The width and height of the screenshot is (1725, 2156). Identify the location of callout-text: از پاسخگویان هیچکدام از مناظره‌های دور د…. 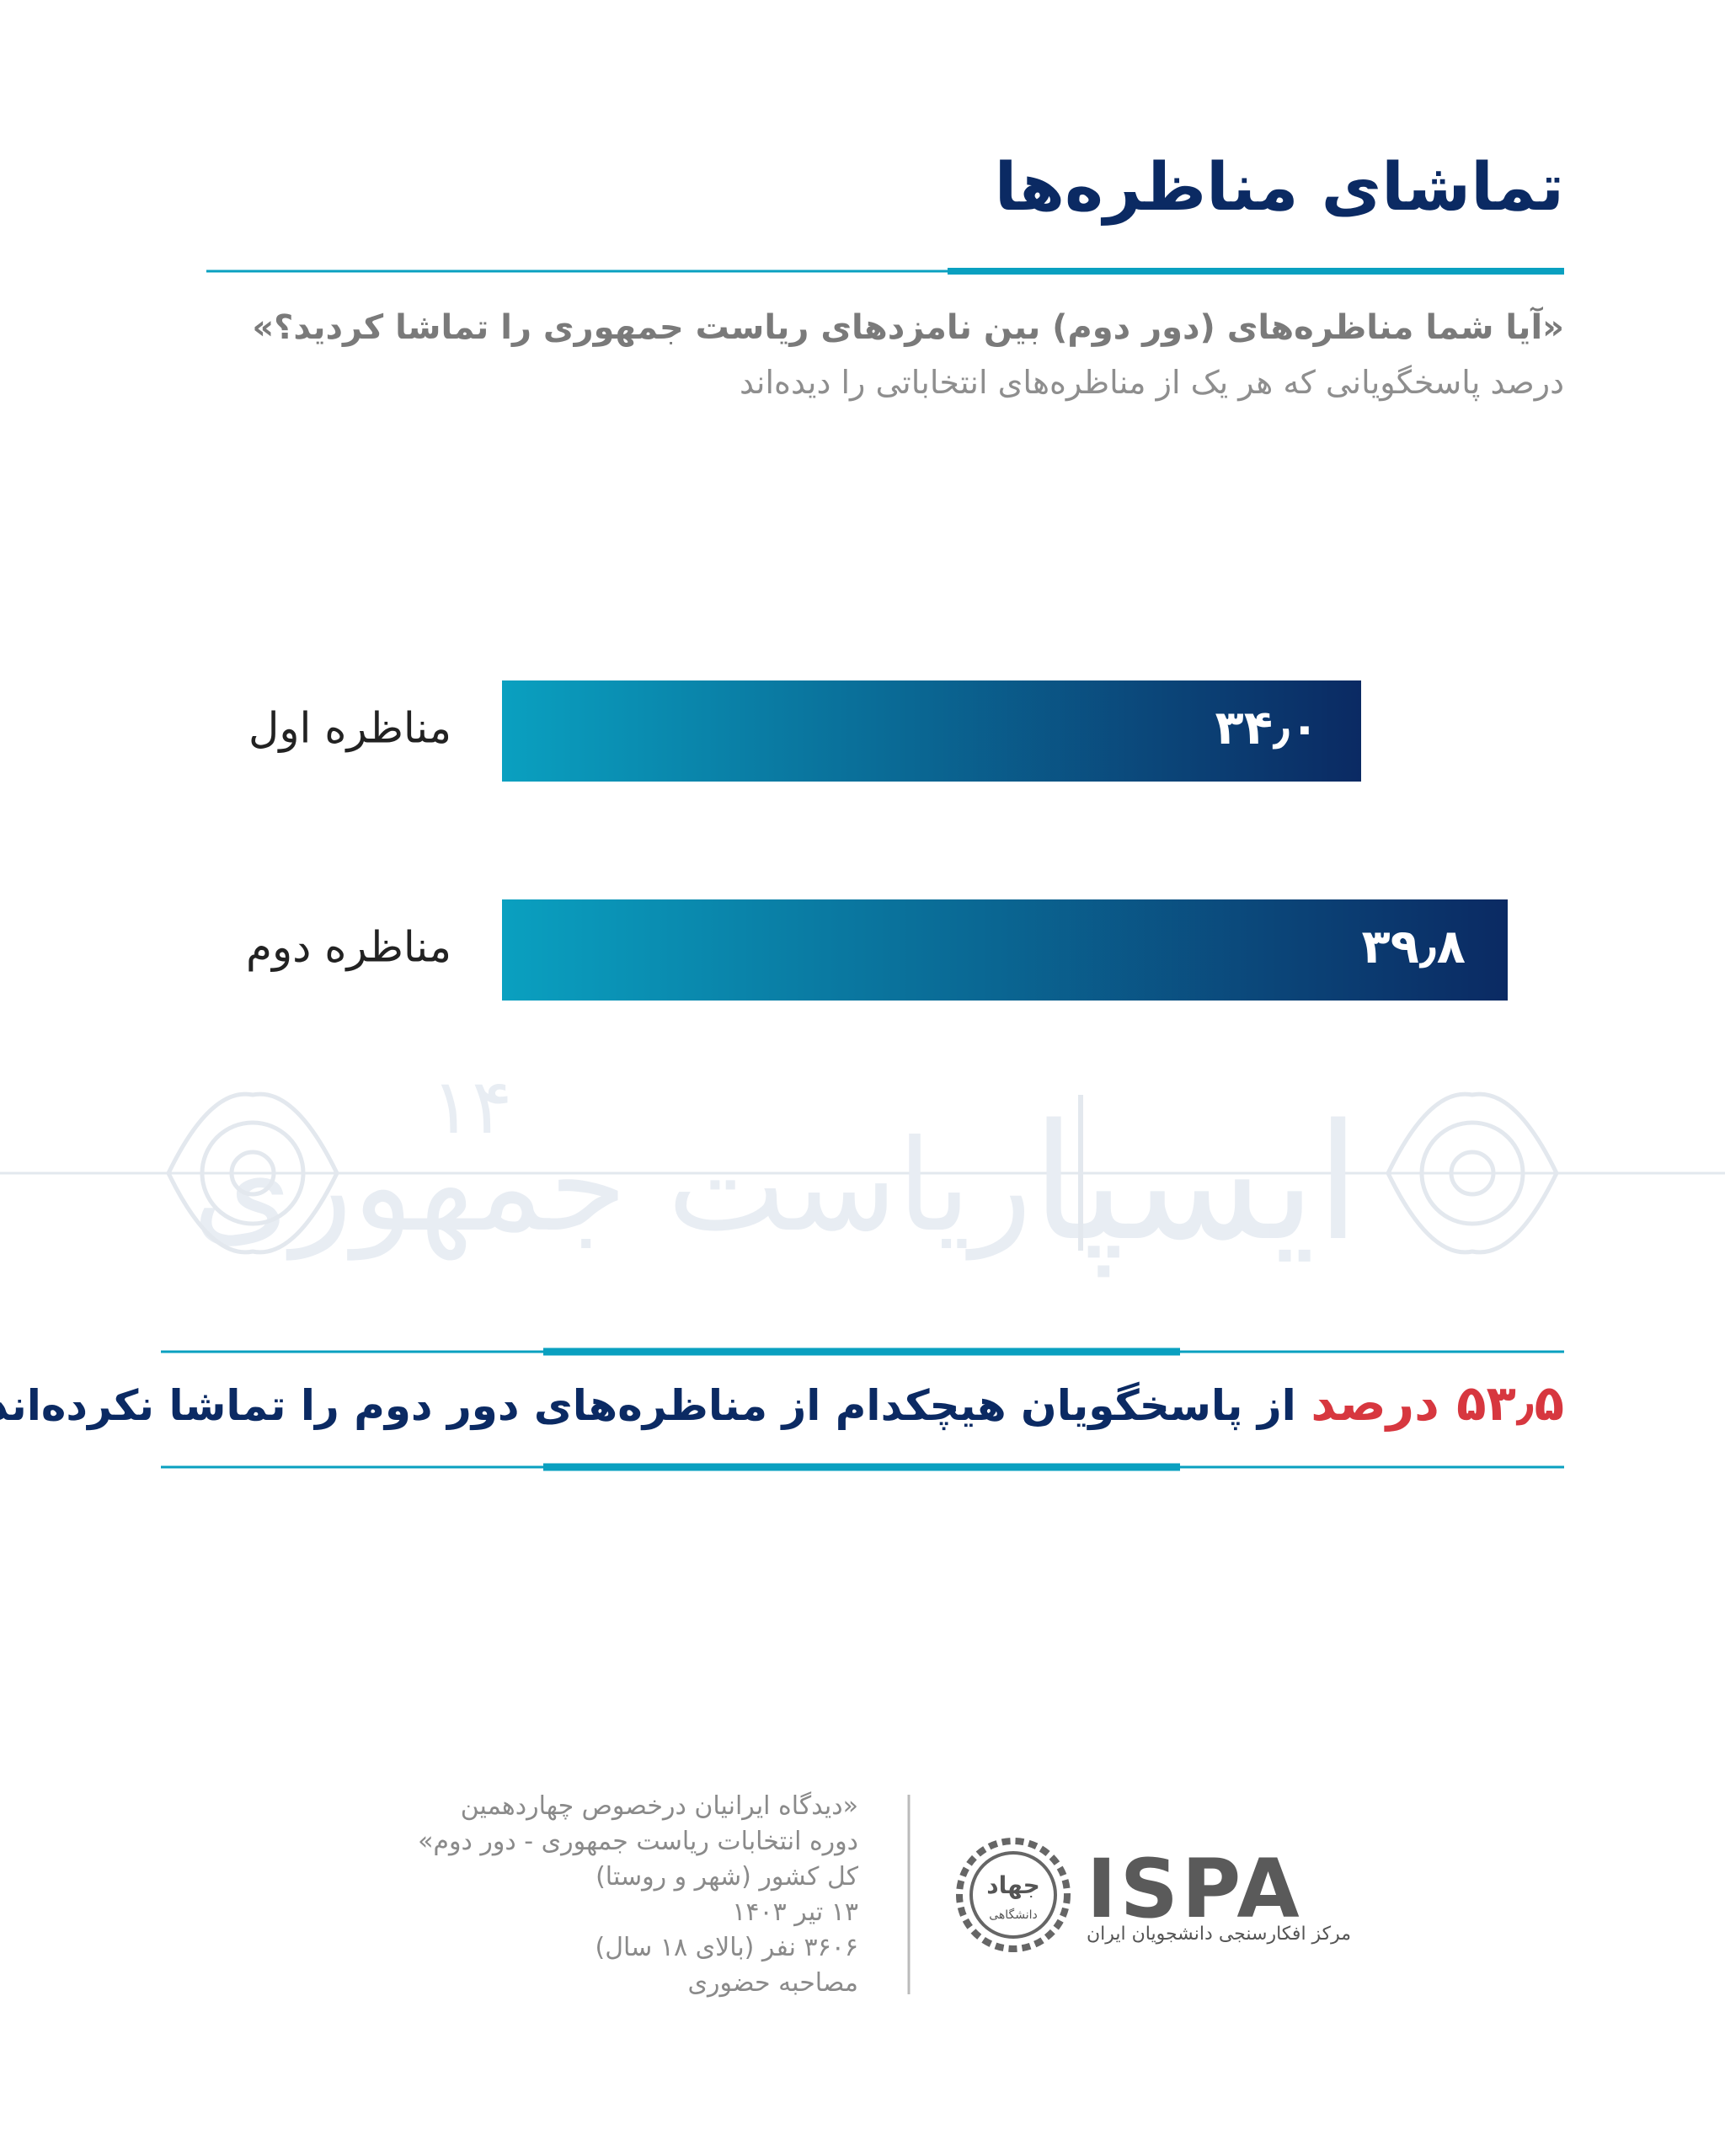
(648, 1405).